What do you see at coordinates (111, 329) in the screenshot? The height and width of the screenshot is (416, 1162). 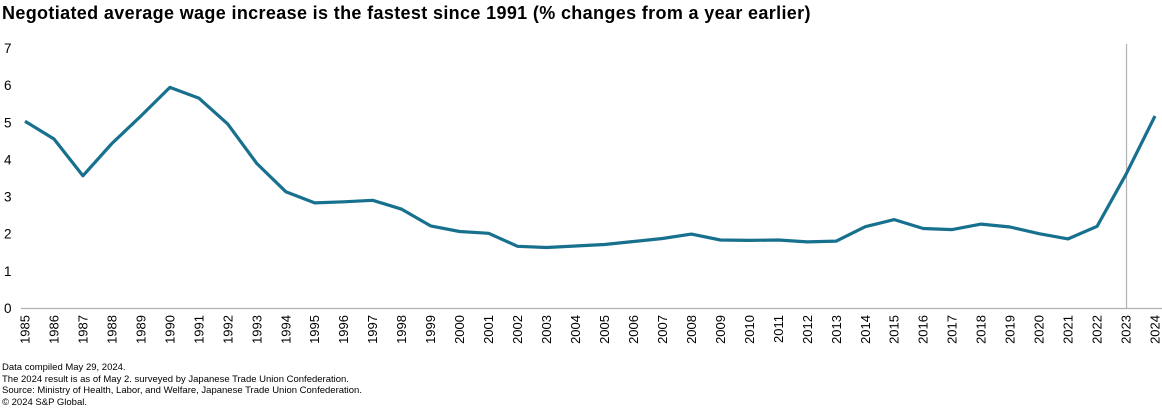 I see `x-axis-label: 1988` at bounding box center [111, 329].